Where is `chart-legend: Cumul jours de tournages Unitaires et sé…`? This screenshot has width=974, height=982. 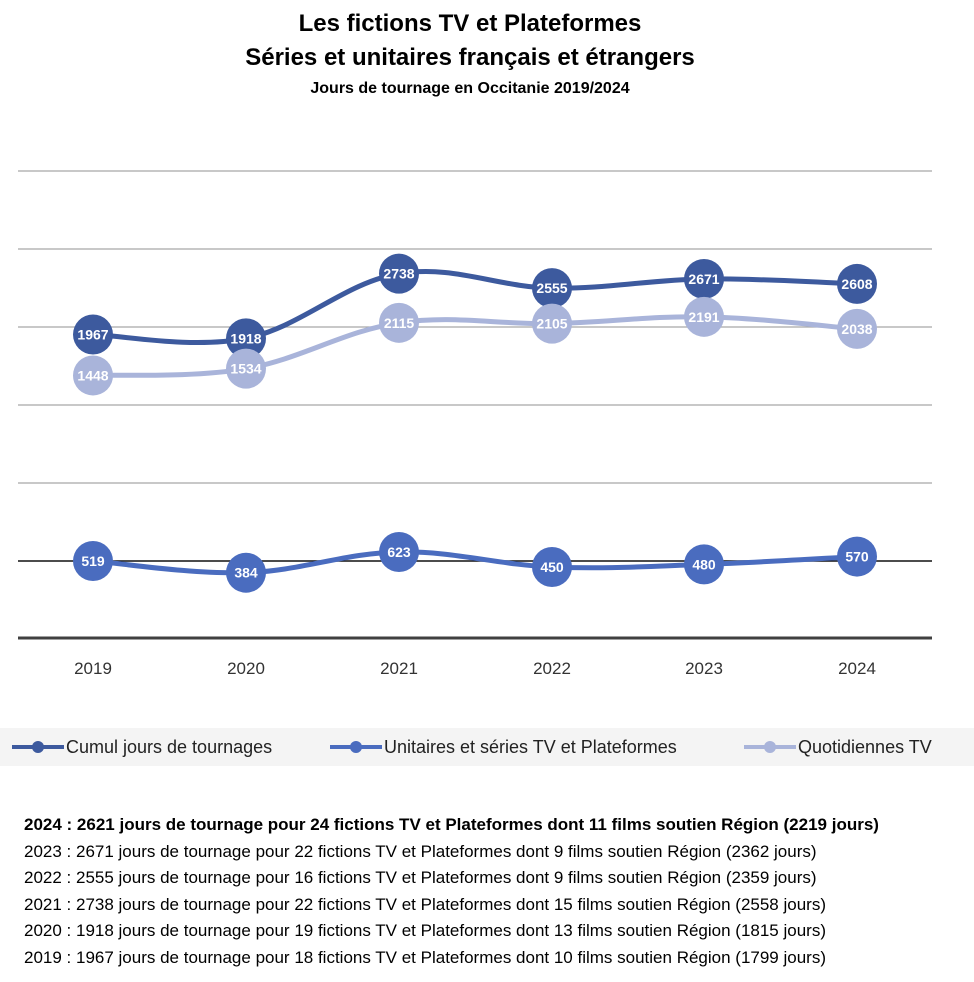
chart-legend: Cumul jours de tournages Unitaires et sé… is located at coordinates (487, 747).